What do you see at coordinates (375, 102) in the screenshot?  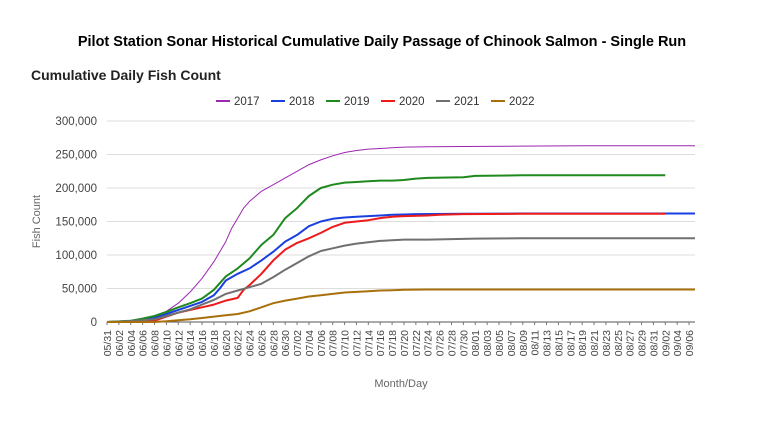 I see `legend: 2017 2018 2019 2020 2021 2022` at bounding box center [375, 102].